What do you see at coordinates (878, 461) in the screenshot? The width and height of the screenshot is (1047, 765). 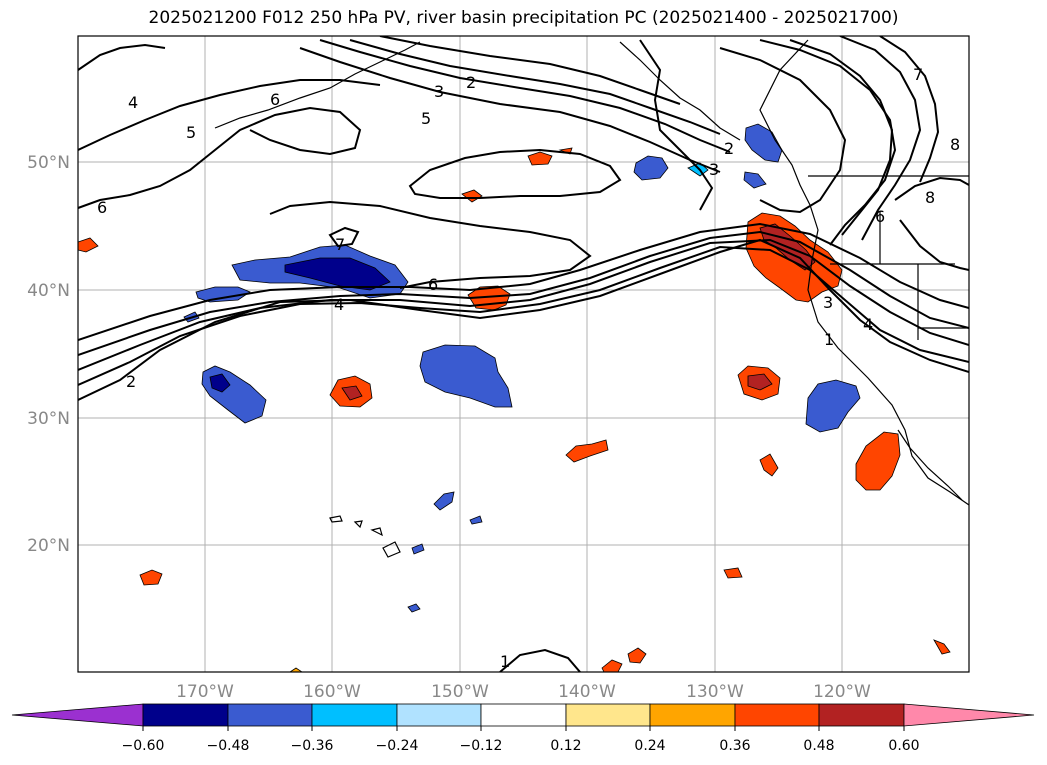 I see `red-blob-baja` at bounding box center [878, 461].